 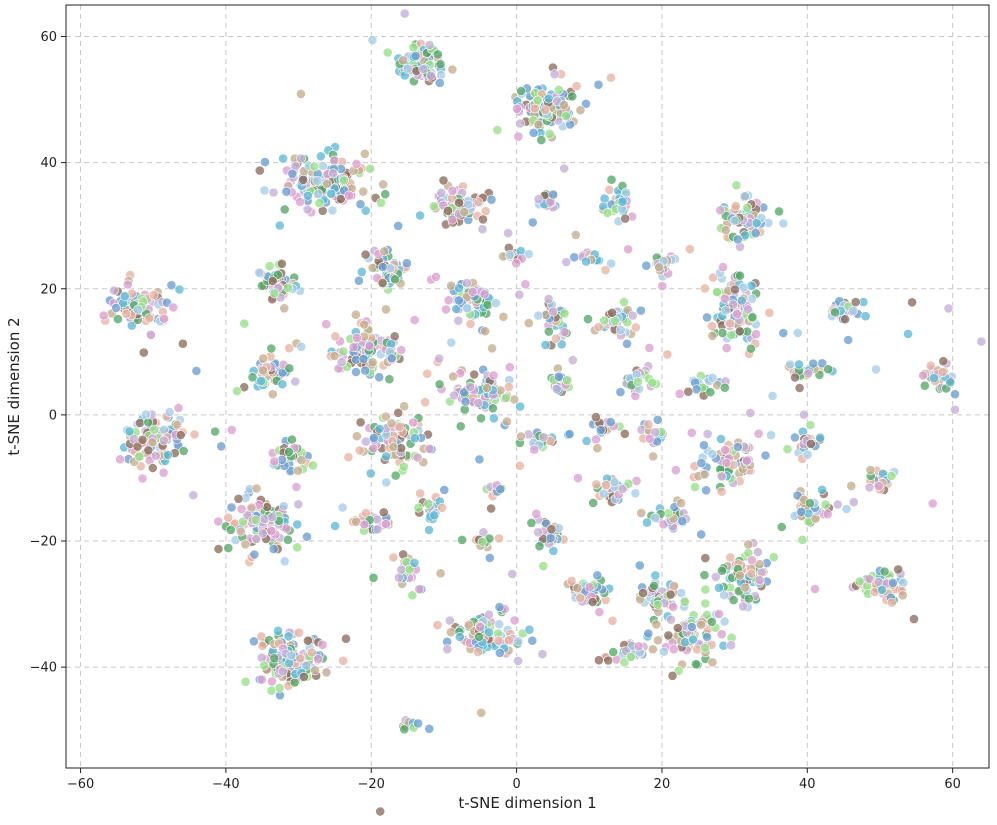 What do you see at coordinates (53, 415) in the screenshot?
I see `y-tick-label: 0` at bounding box center [53, 415].